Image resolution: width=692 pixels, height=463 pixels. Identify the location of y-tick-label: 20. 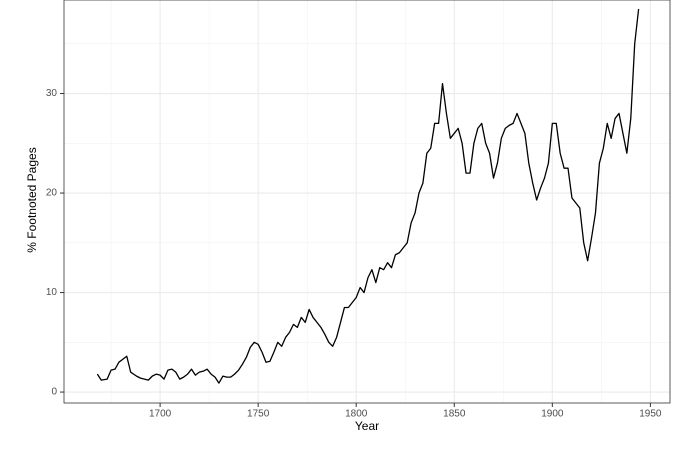
(52, 193).